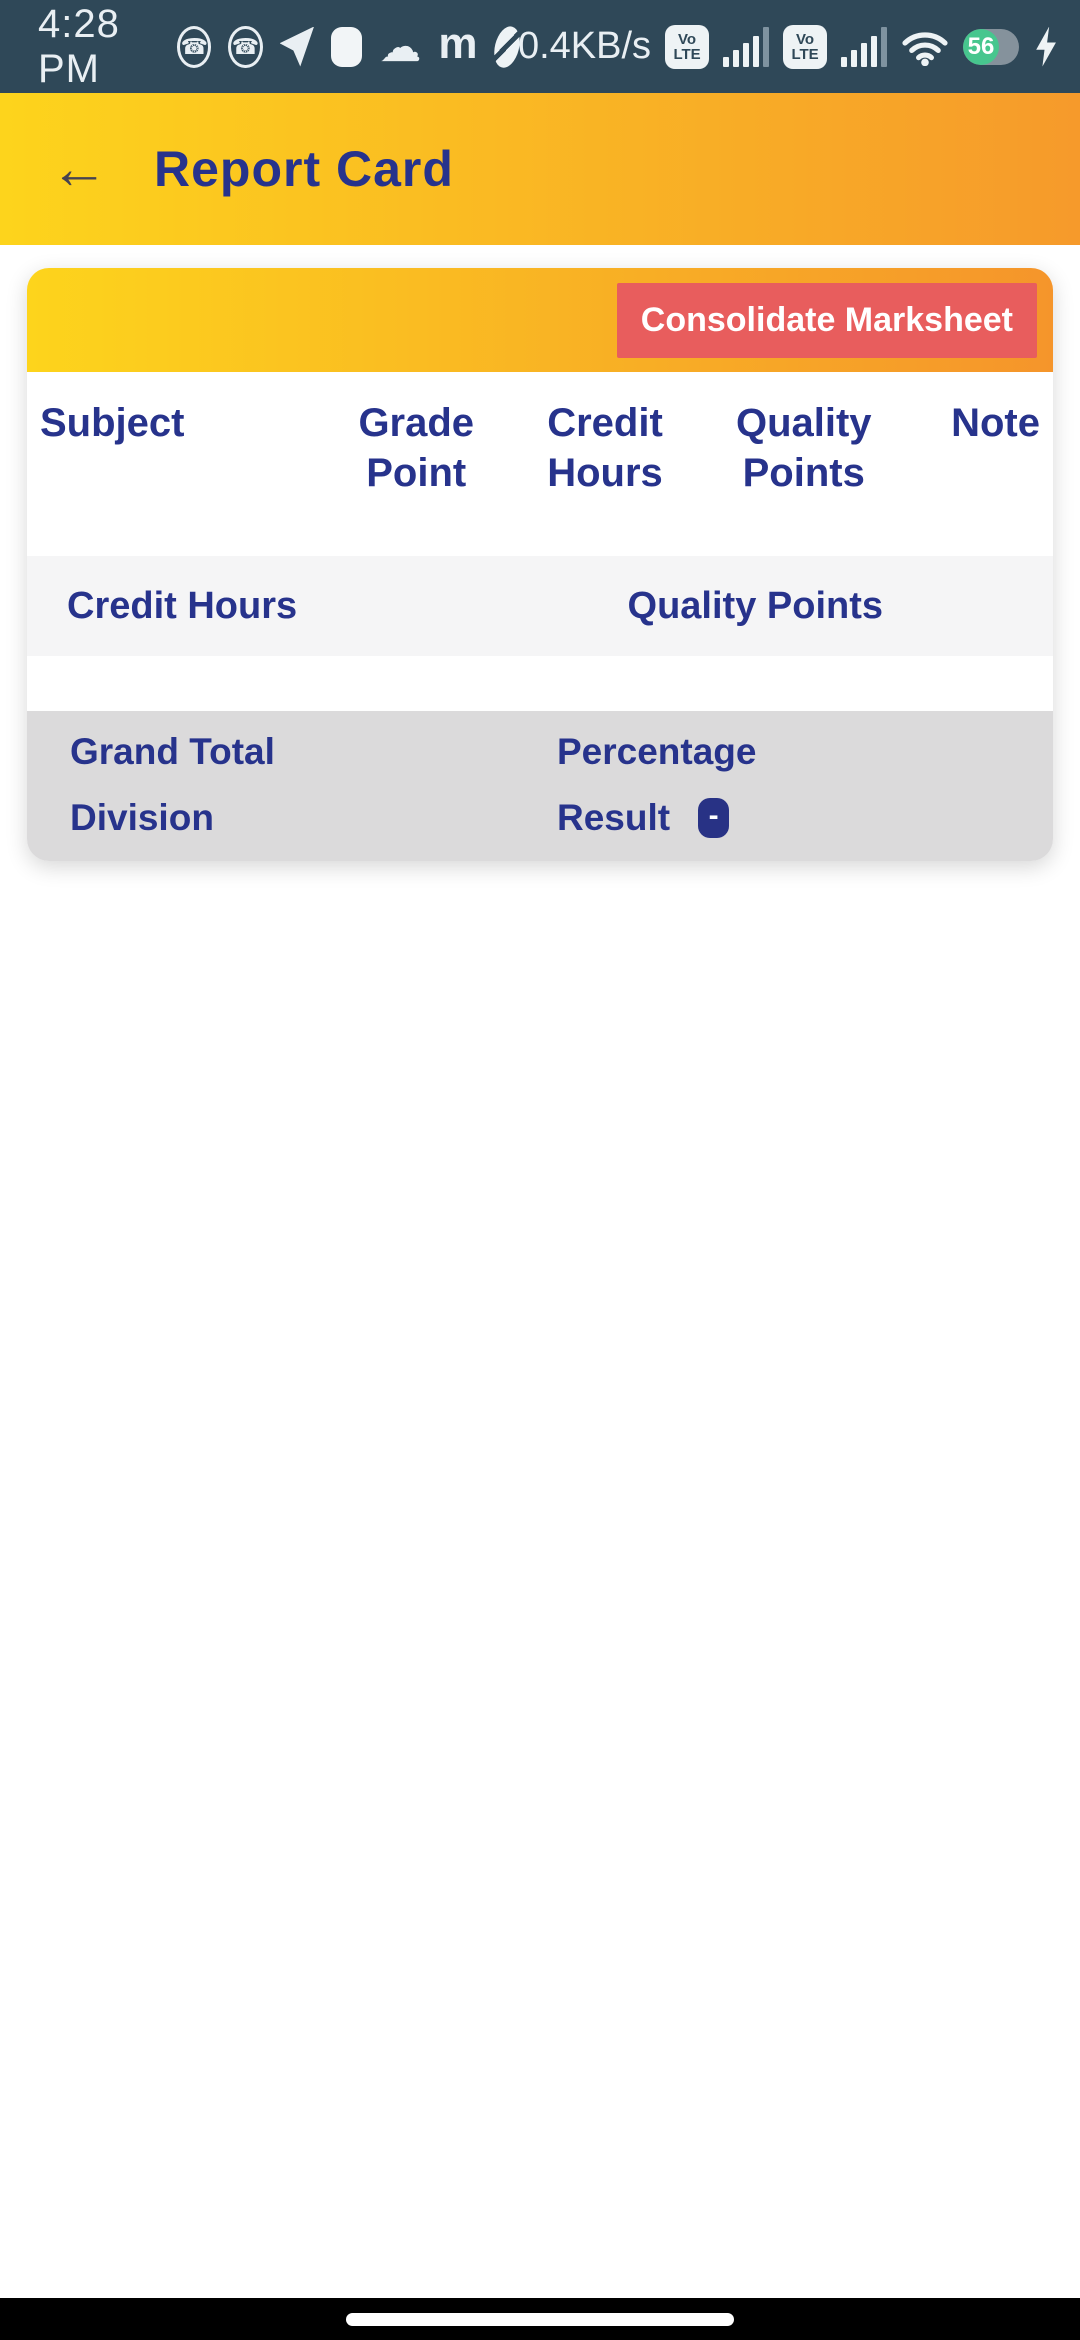 The image size is (1080, 2340). I want to click on column-header-credit-hours: Credit Hours, so click(605, 448).